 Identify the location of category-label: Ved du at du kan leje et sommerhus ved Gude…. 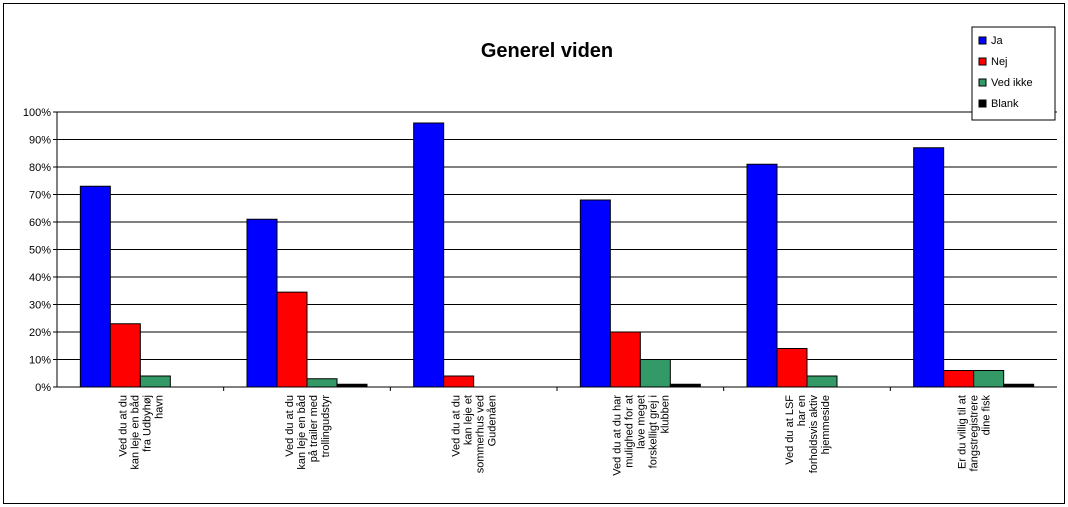
(475, 434).